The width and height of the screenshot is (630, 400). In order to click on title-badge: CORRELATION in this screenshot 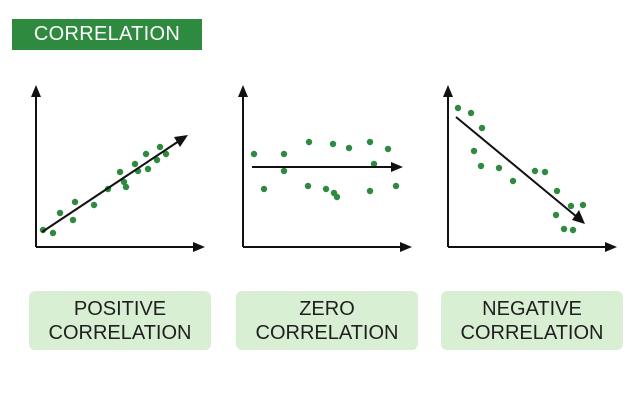, I will do `click(107, 34)`.